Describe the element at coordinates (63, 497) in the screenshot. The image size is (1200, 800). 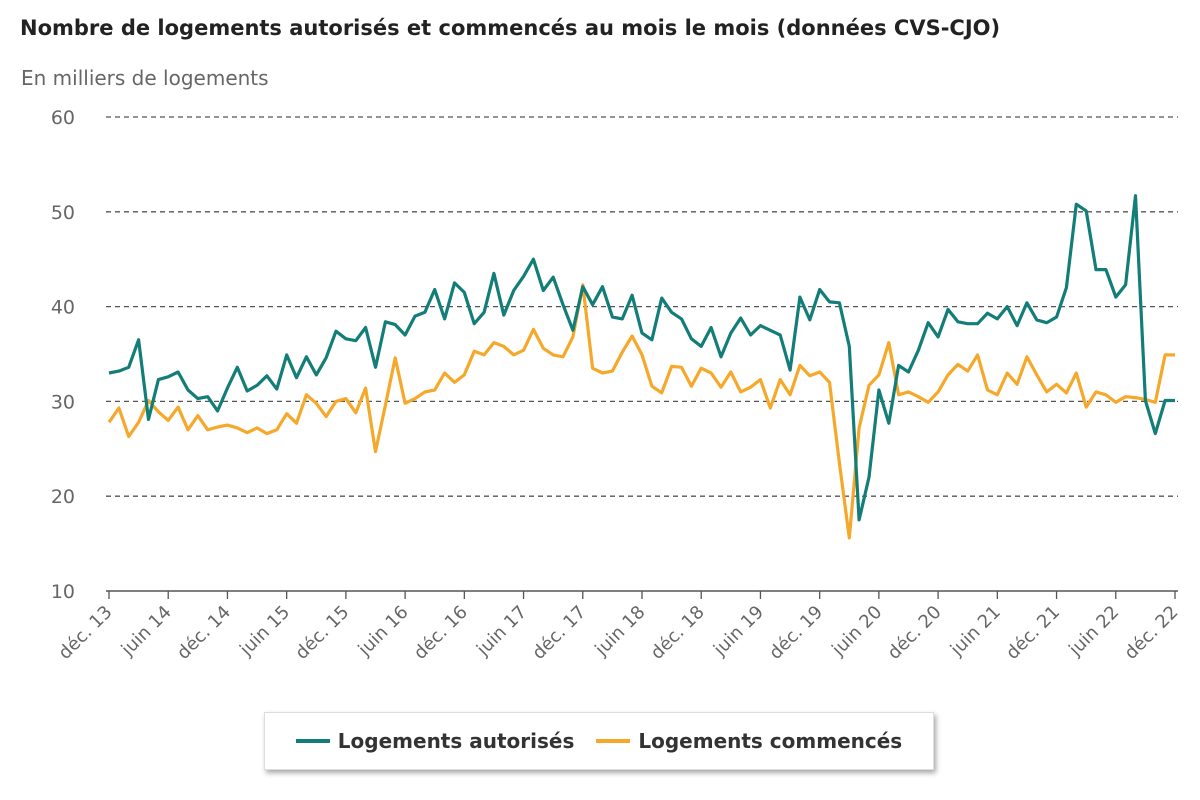
I see `y-tick-label: 20` at that location.